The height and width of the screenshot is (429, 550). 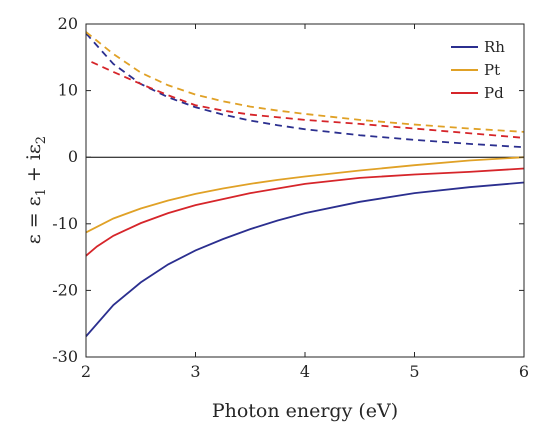 What do you see at coordinates (305, 195) in the screenshot?
I see `series-pt-eps1-line` at bounding box center [305, 195].